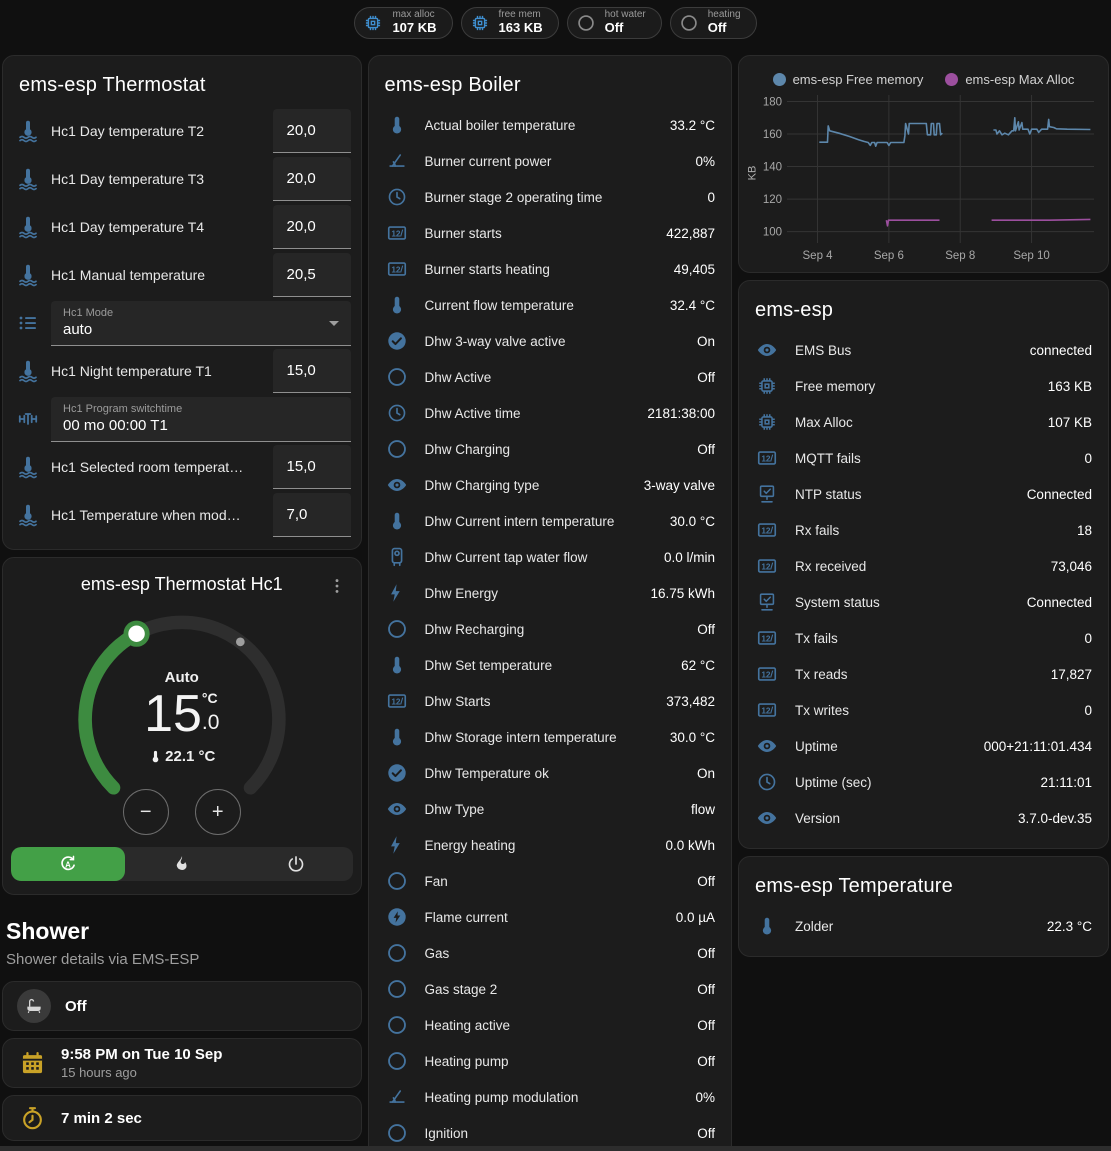 The image size is (1111, 1151). What do you see at coordinates (550, 557) in the screenshot?
I see `entity-row: Dhw Current tap water flow 0.0 l/min` at bounding box center [550, 557].